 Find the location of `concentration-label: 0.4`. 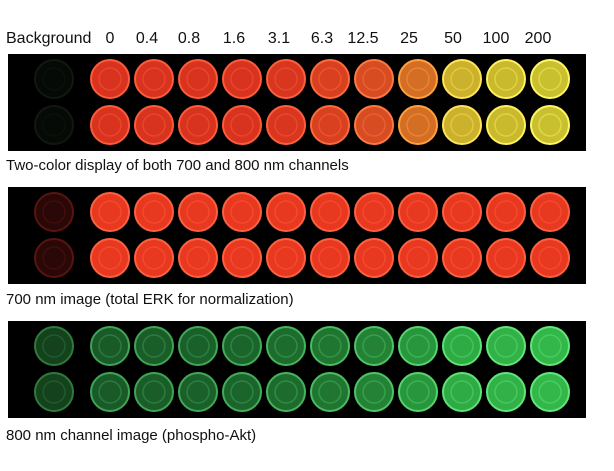

concentration-label: 0.4 is located at coordinates (147, 38).